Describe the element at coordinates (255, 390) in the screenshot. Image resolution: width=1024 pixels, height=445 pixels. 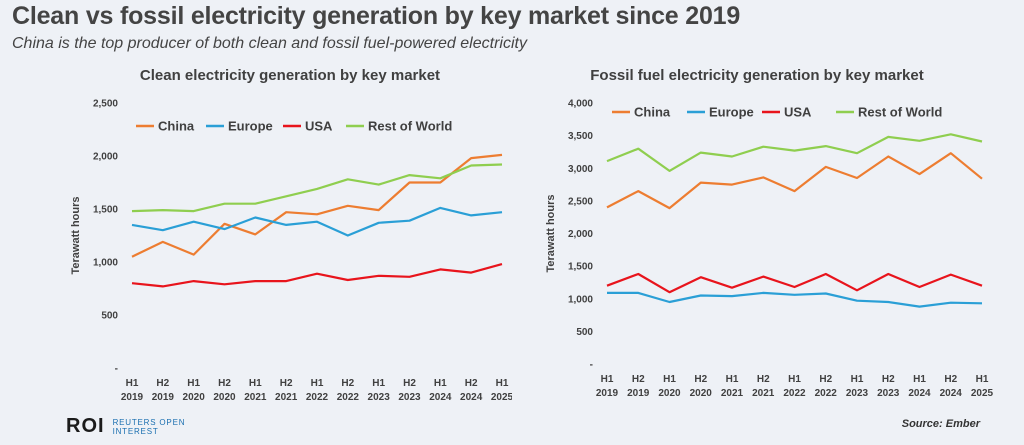
I see `clean-x-tick: H1 2021` at that location.